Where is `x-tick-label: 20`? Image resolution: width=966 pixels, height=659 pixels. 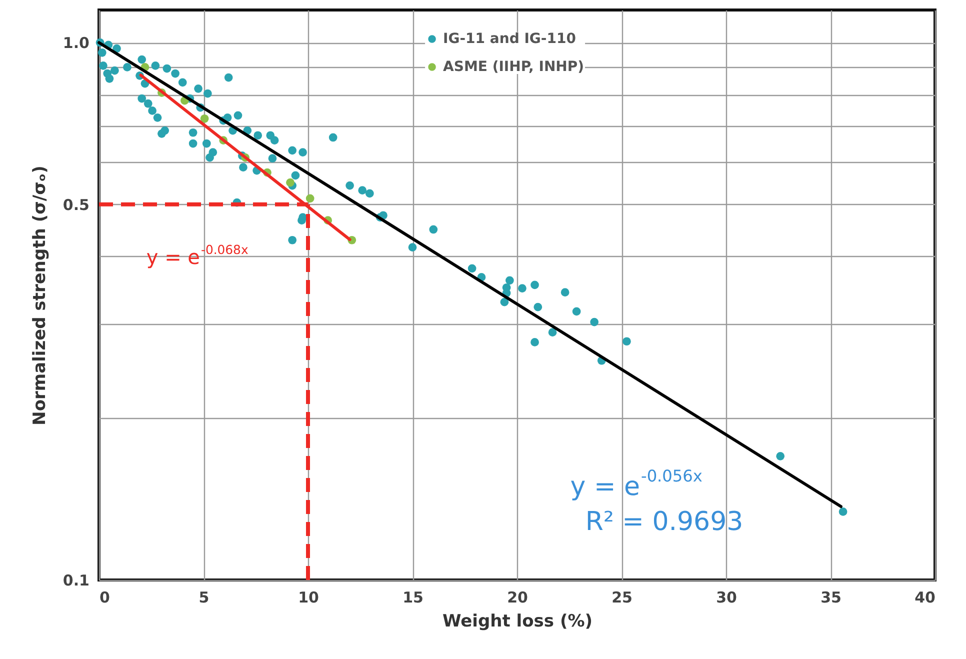
x-tick-label: 20 is located at coordinates (517, 597).